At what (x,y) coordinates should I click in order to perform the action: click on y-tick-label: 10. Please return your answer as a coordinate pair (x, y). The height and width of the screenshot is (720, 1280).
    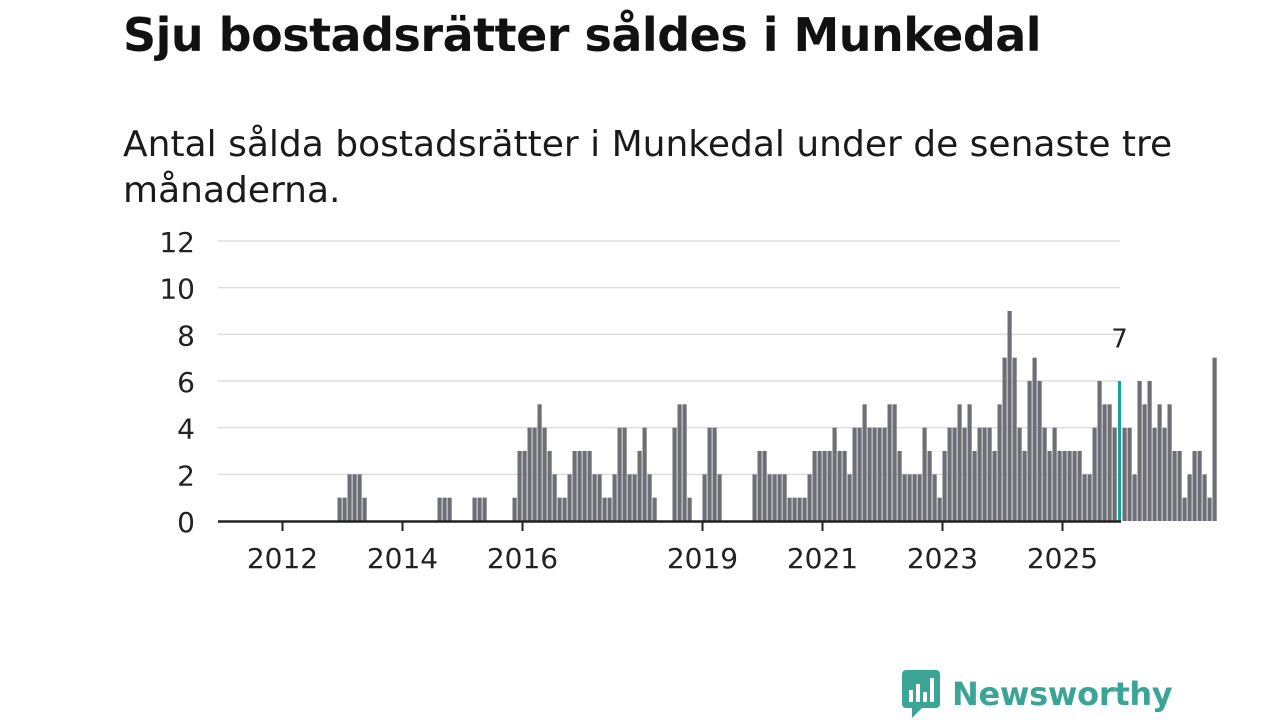
    Looking at the image, I should click on (177, 289).